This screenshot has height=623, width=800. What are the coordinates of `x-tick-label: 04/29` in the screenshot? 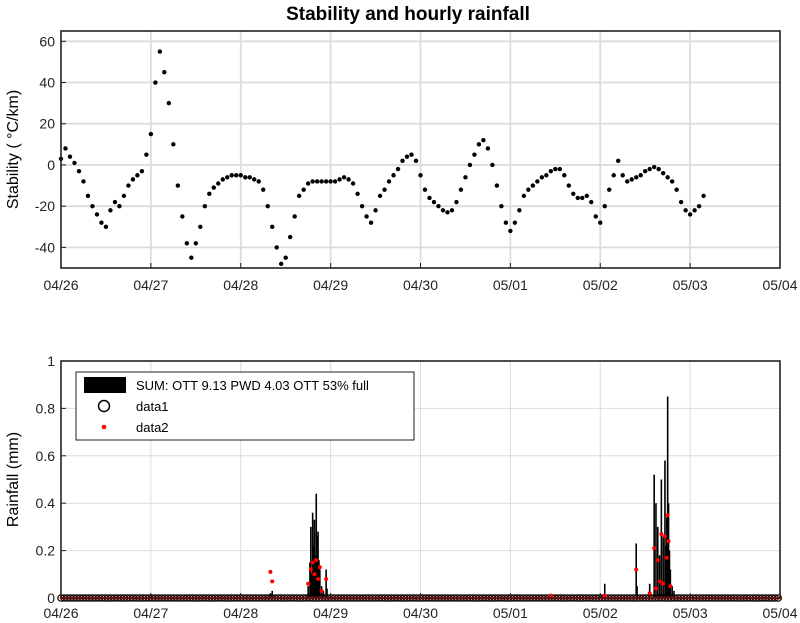 It's located at (330, 285).